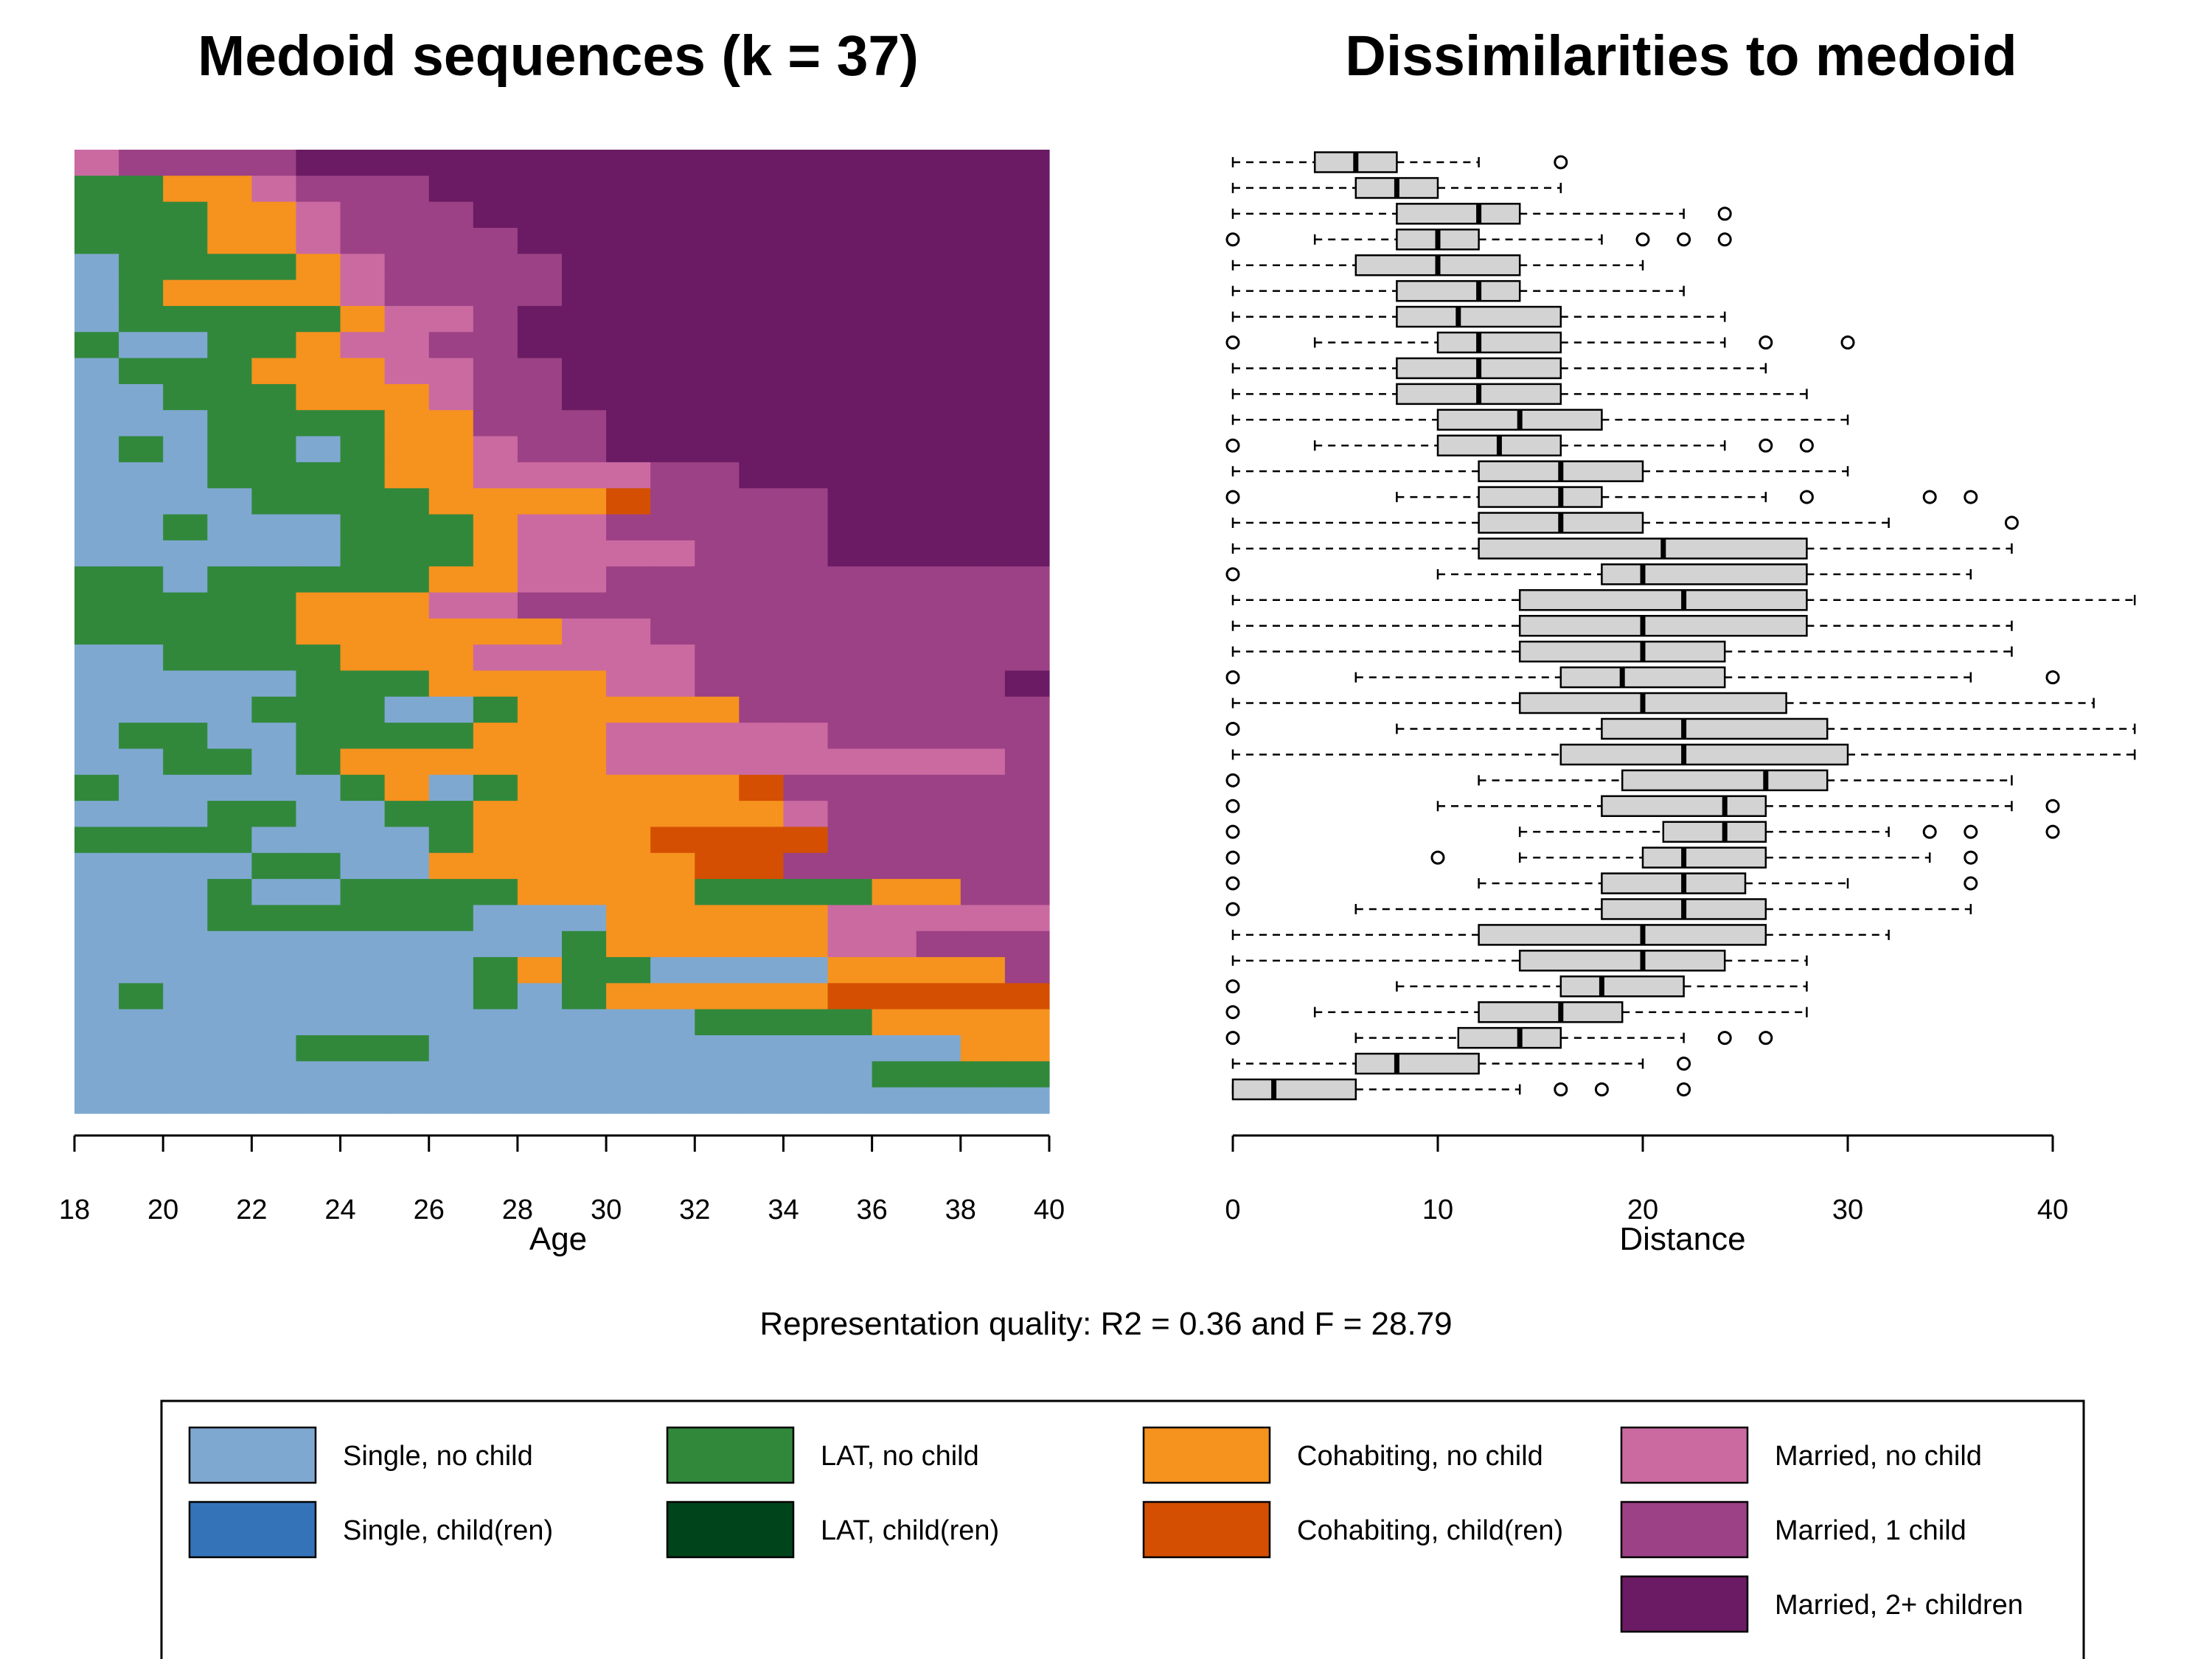 The image size is (2212, 1659). What do you see at coordinates (252, 1455) in the screenshot?
I see `legend-swatch` at bounding box center [252, 1455].